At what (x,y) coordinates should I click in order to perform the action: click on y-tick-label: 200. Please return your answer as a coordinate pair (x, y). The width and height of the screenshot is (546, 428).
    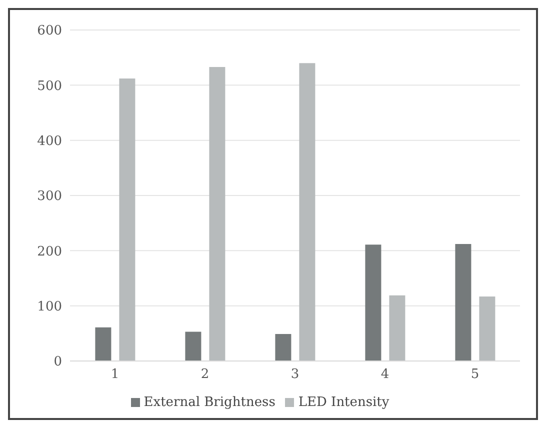
    Looking at the image, I should click on (49, 252).